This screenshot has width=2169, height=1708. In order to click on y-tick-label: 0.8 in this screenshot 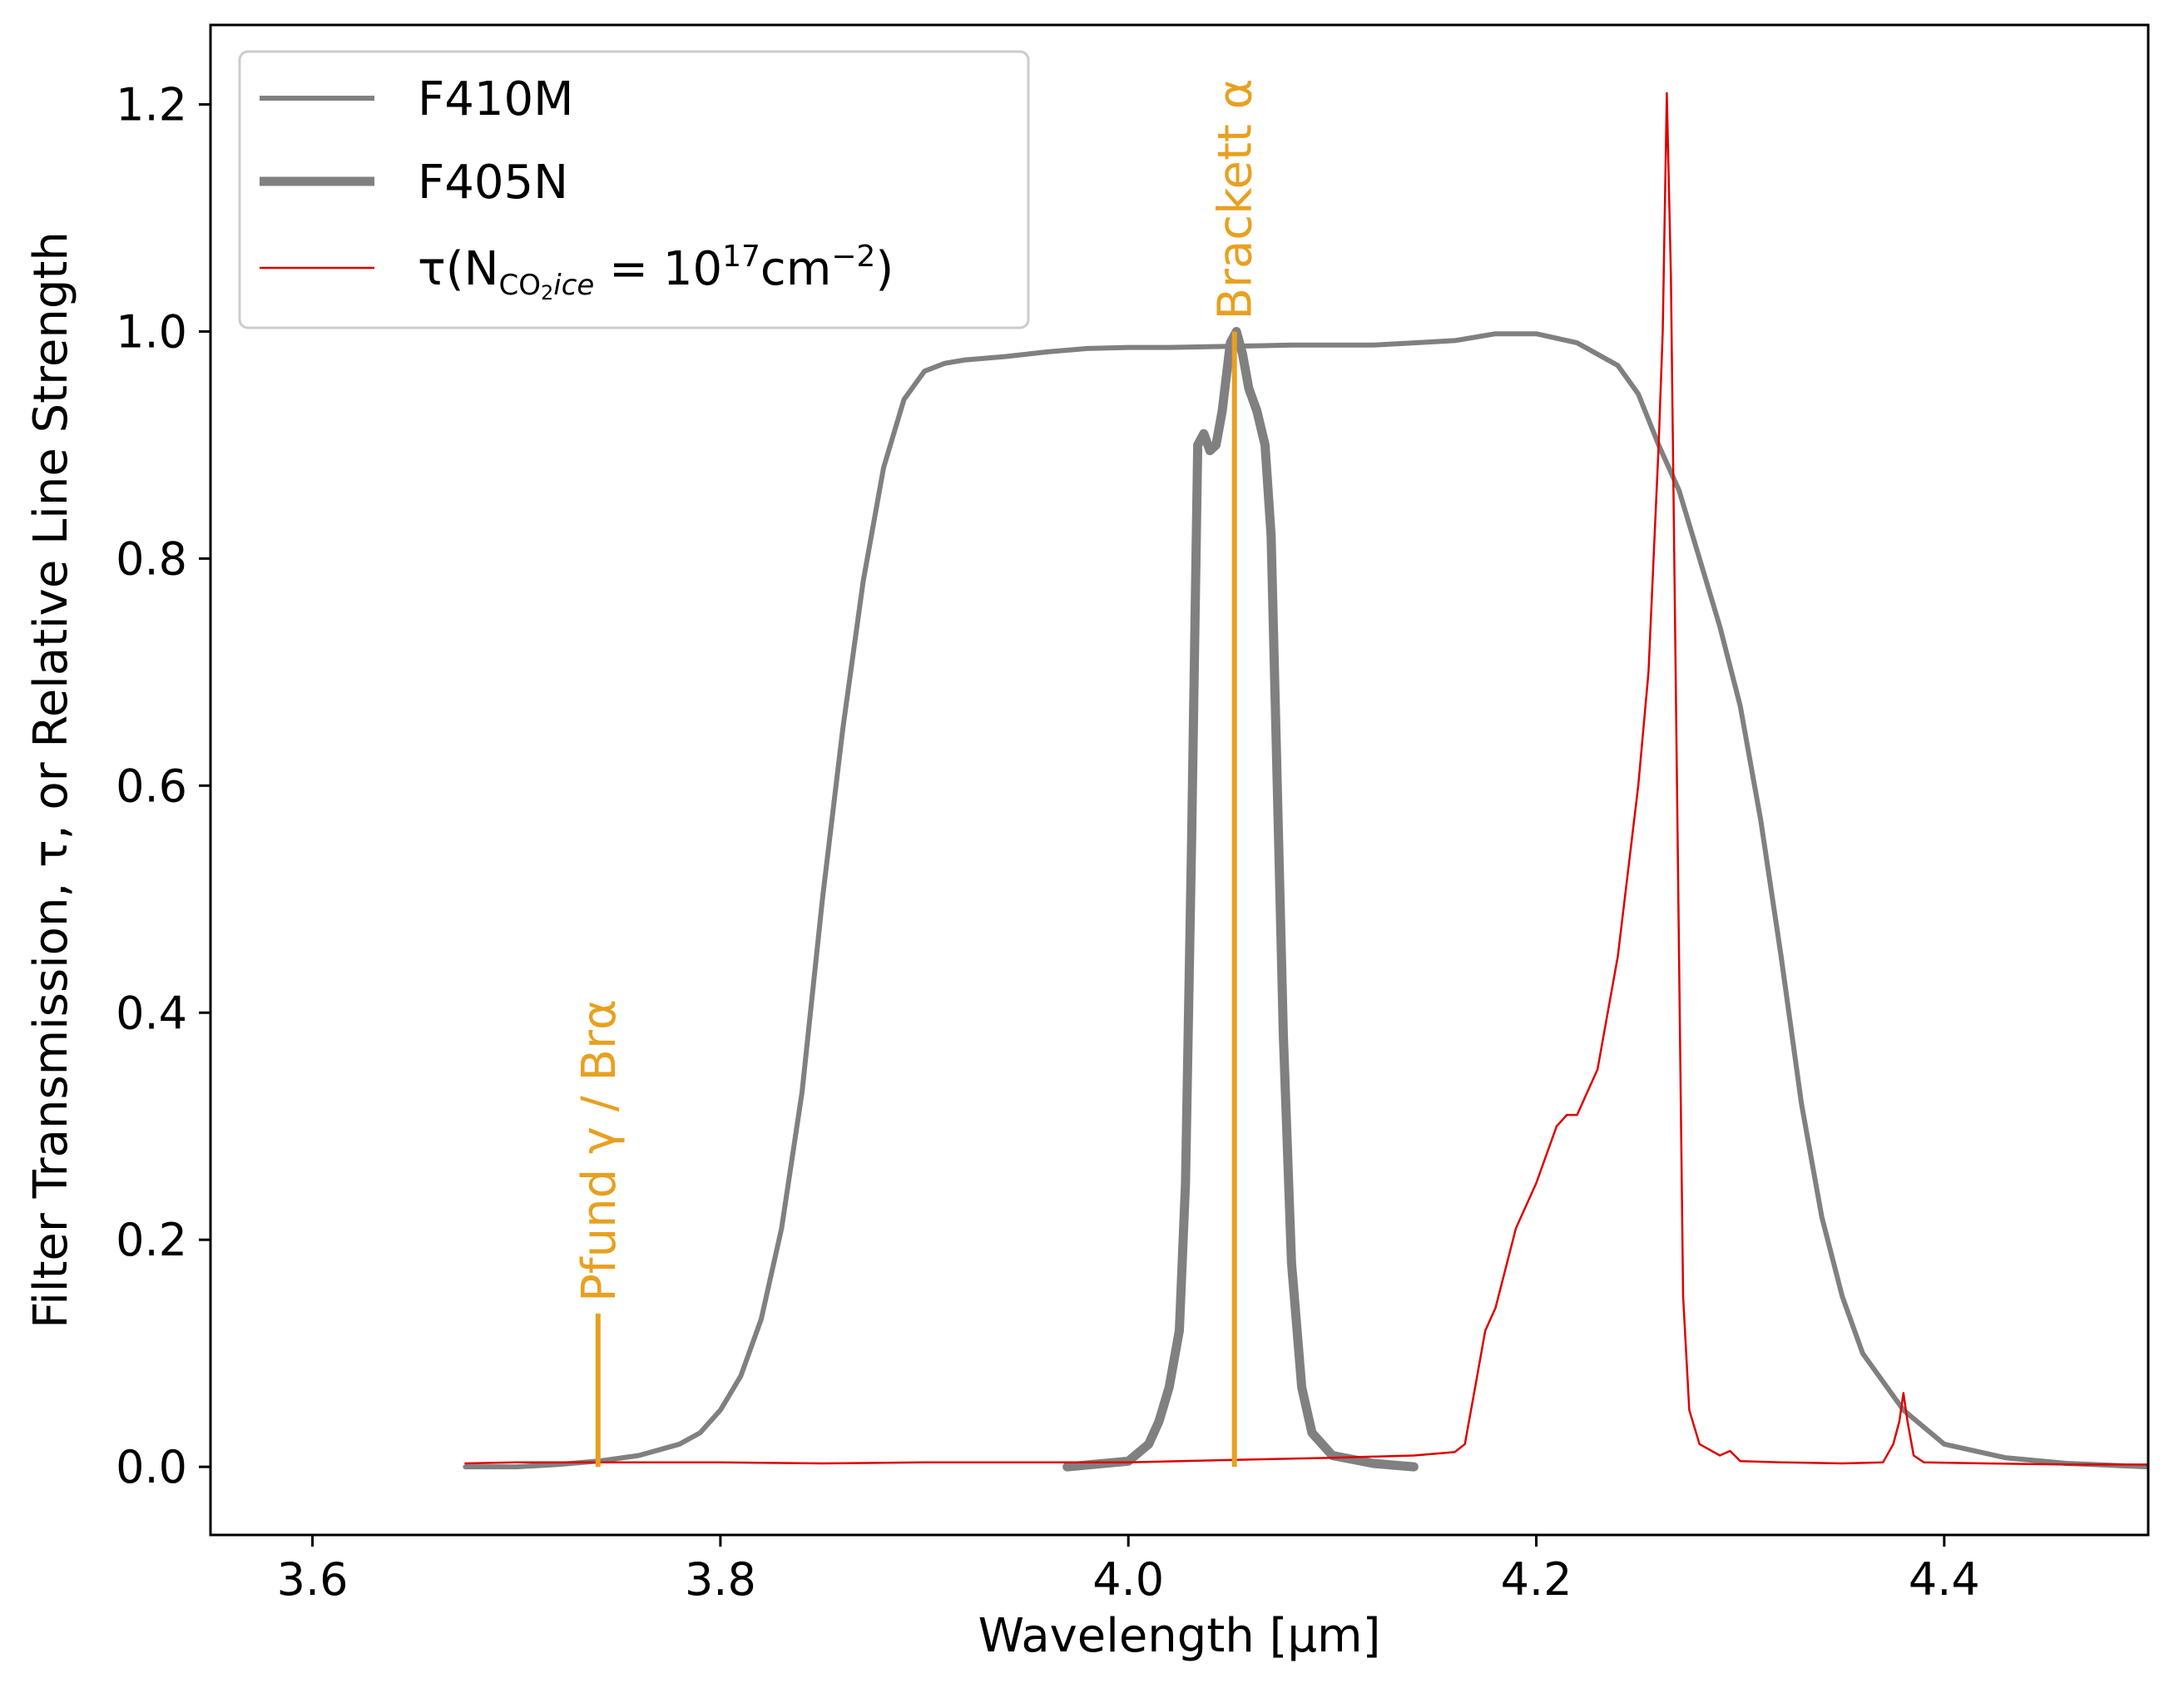, I will do `click(151, 558)`.